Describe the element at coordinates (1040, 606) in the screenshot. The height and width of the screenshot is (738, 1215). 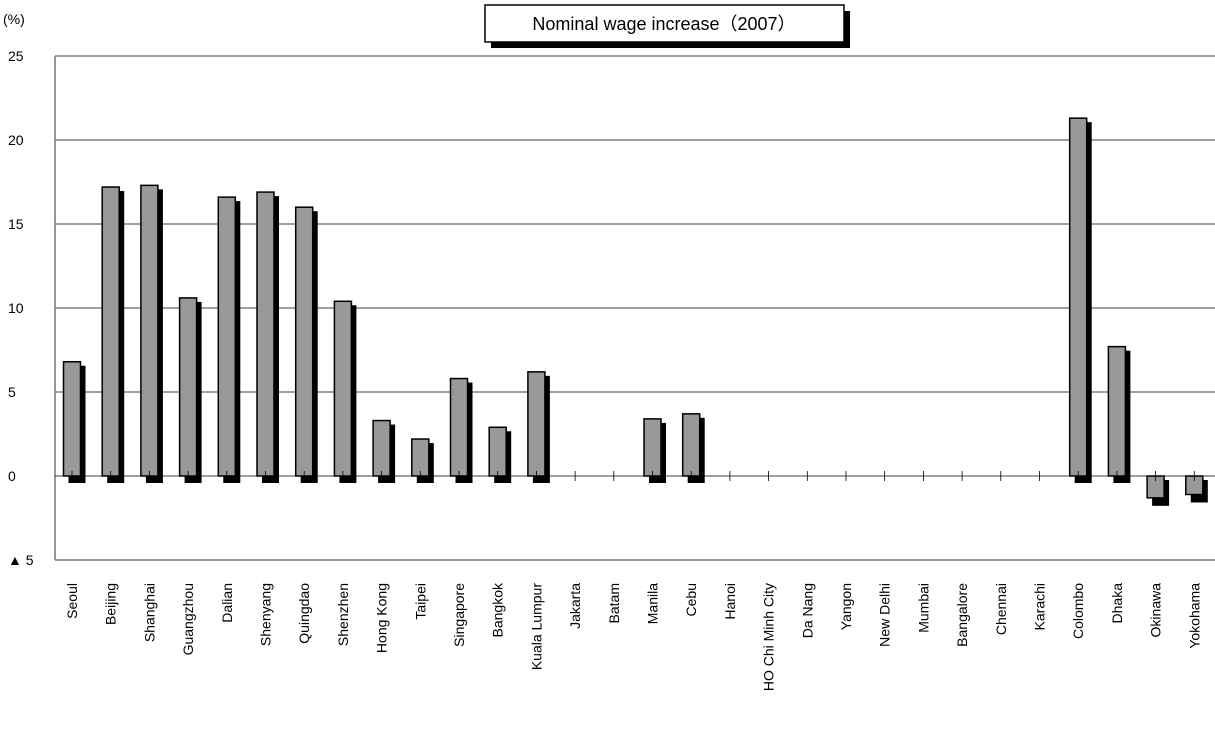
I see `x-category-label: Karachi` at that location.